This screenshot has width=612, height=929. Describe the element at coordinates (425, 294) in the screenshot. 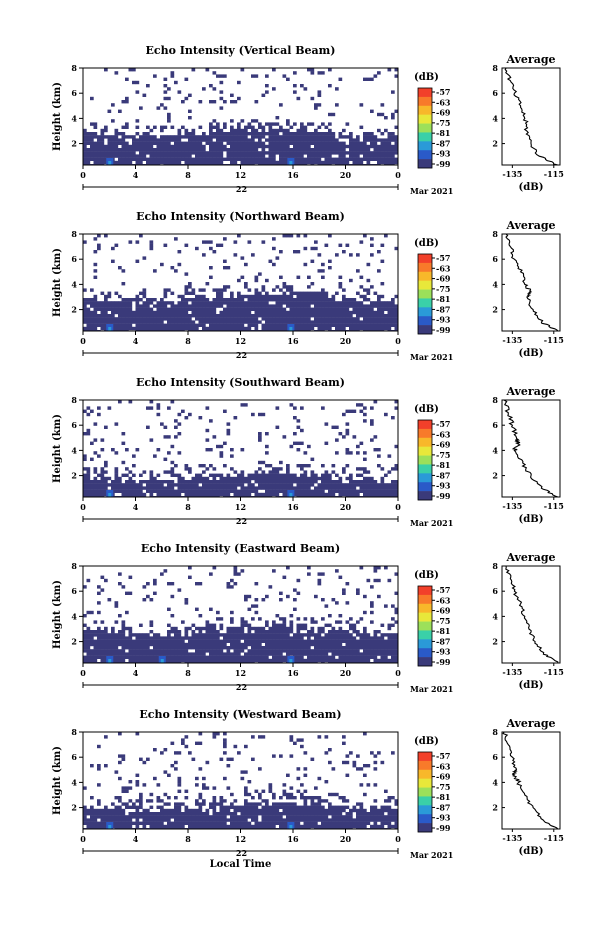

I see `colorbar-segment` at that location.